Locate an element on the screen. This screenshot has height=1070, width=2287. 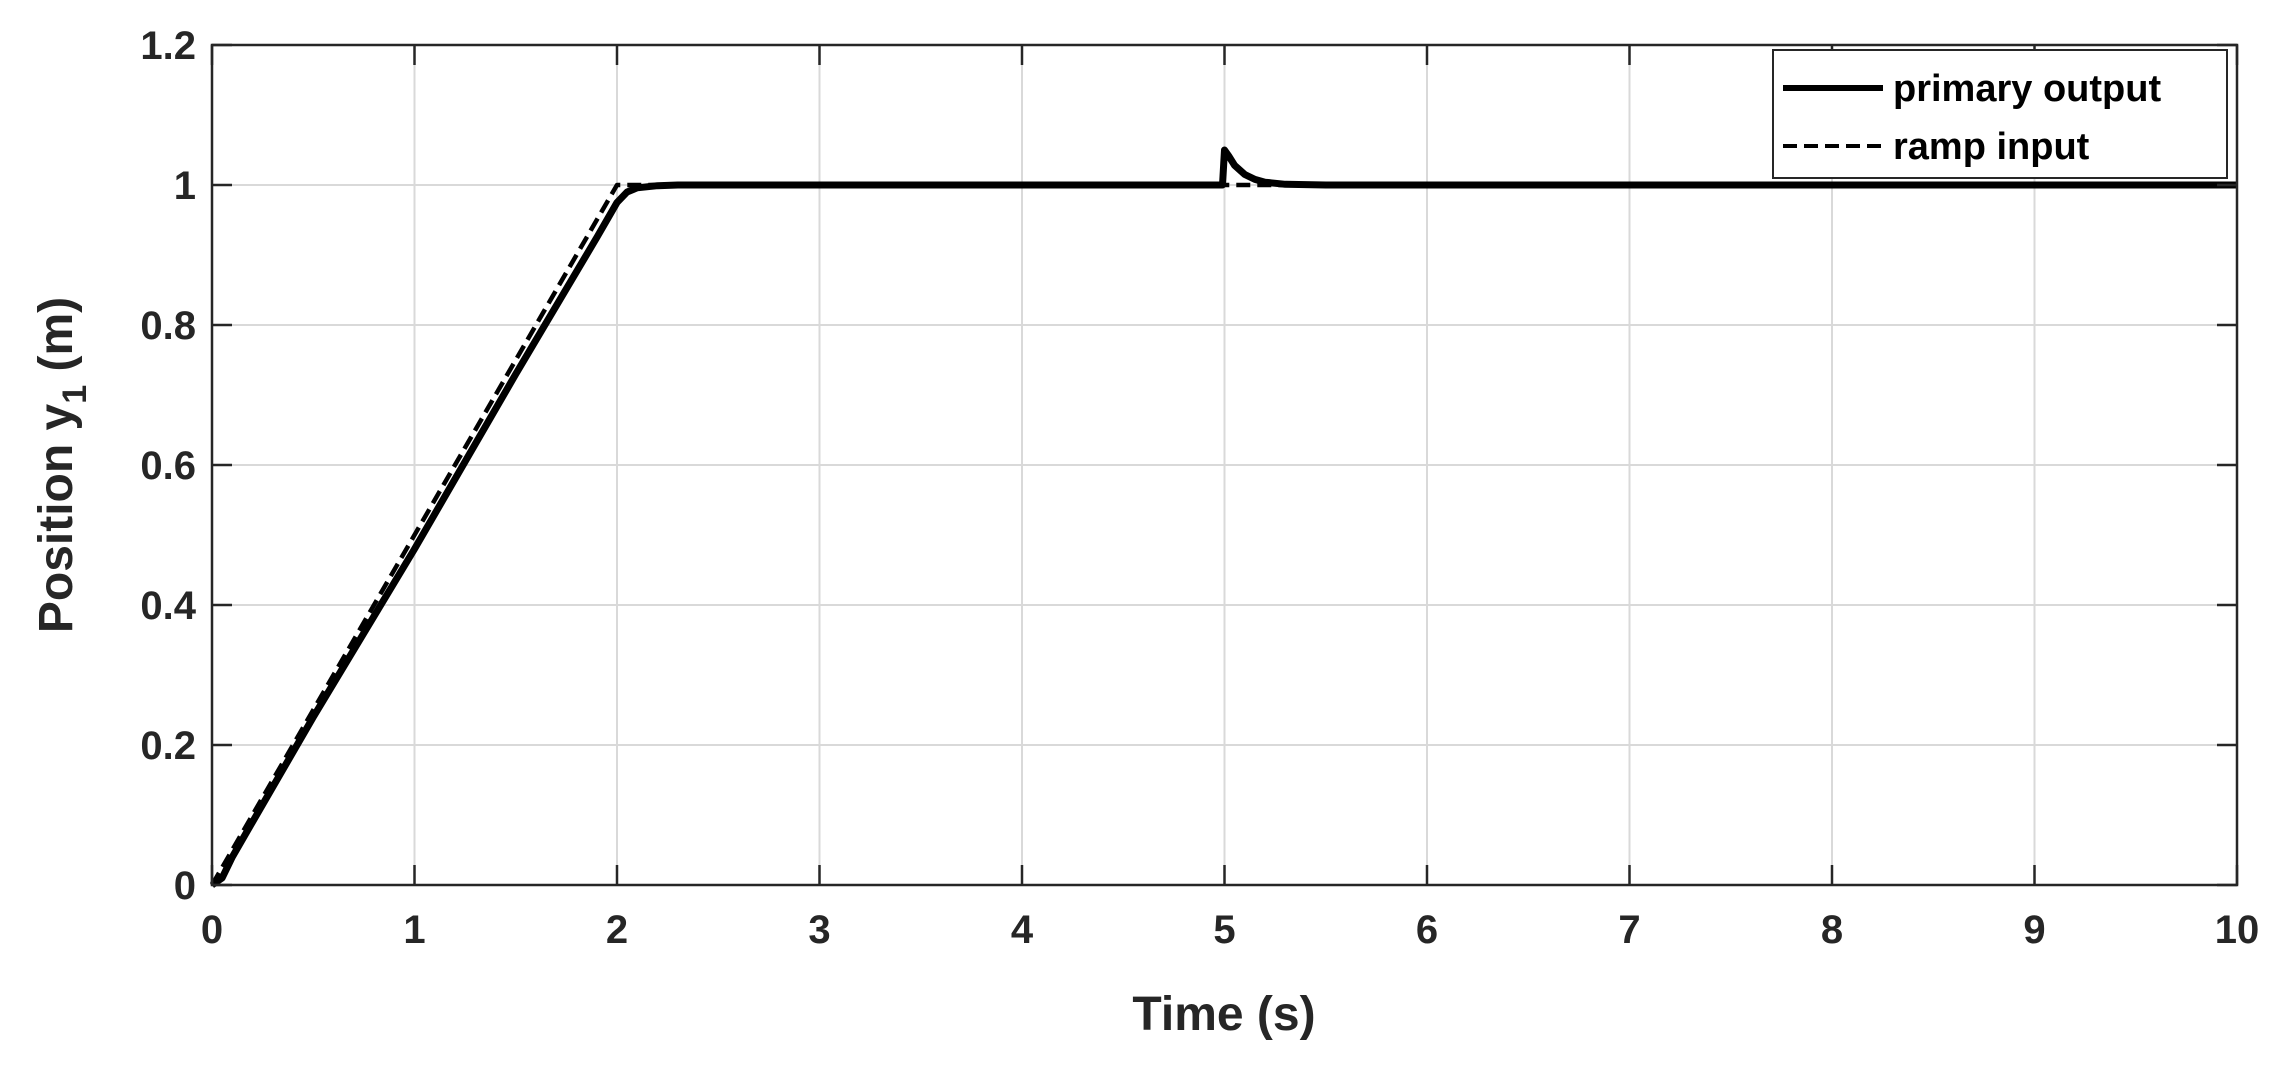
x-tick-label: 3 is located at coordinates (819, 930).